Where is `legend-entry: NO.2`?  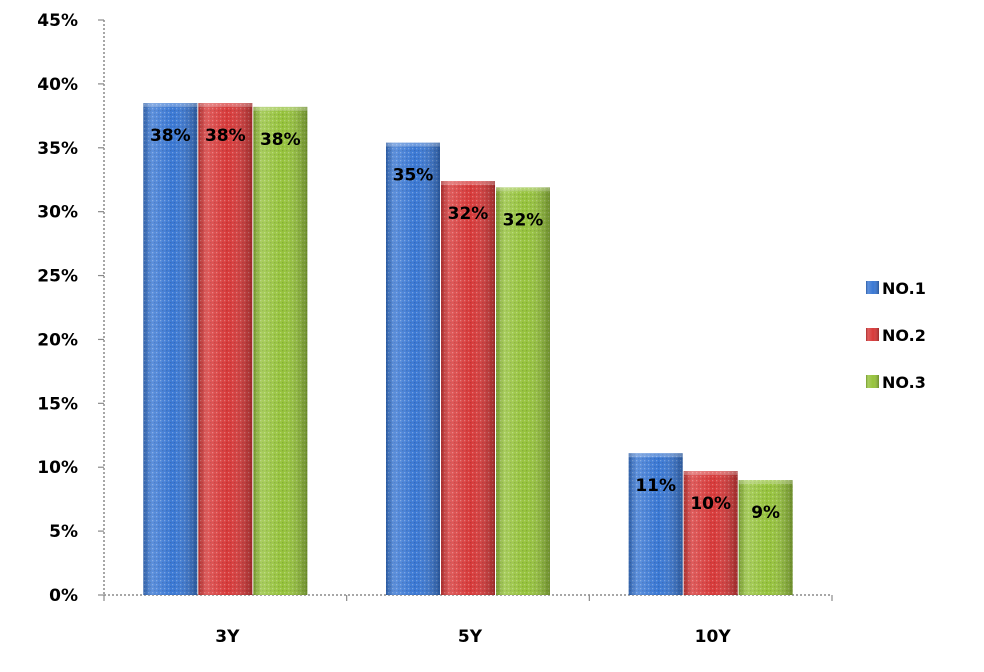 legend-entry: NO.2 is located at coordinates (896, 335).